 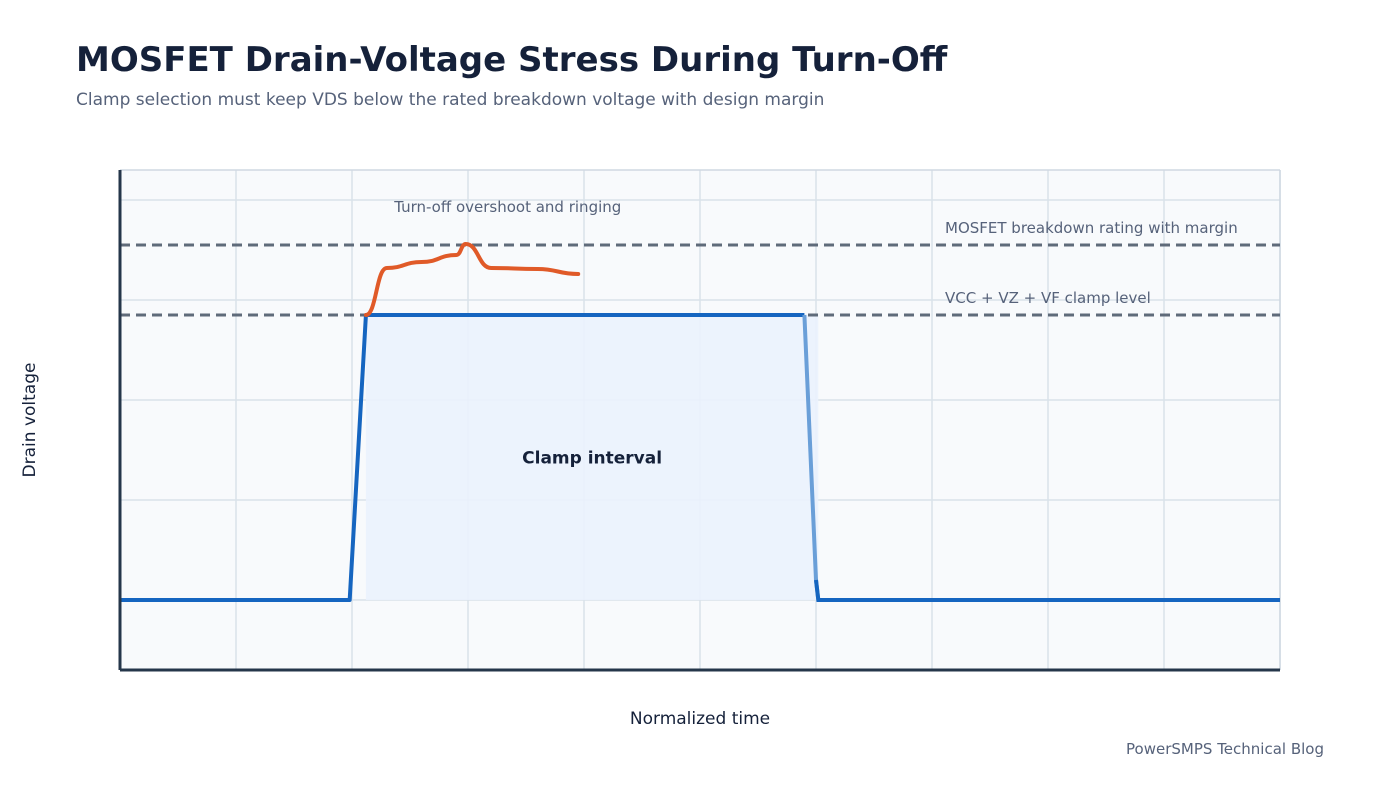 I want to click on reference-line-label: VCC + VZ + VF clamp level, so click(x=1048, y=298).